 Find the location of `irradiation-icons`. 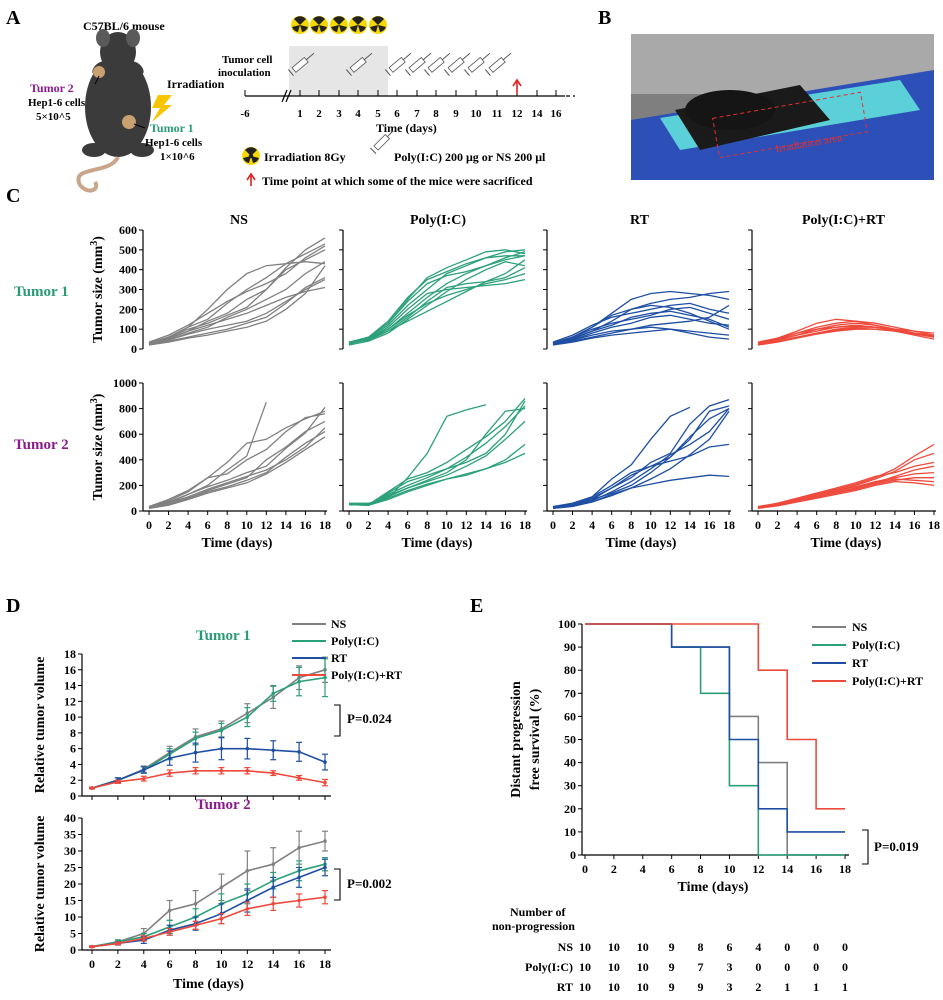

irradiation-icons is located at coordinates (339, 25).